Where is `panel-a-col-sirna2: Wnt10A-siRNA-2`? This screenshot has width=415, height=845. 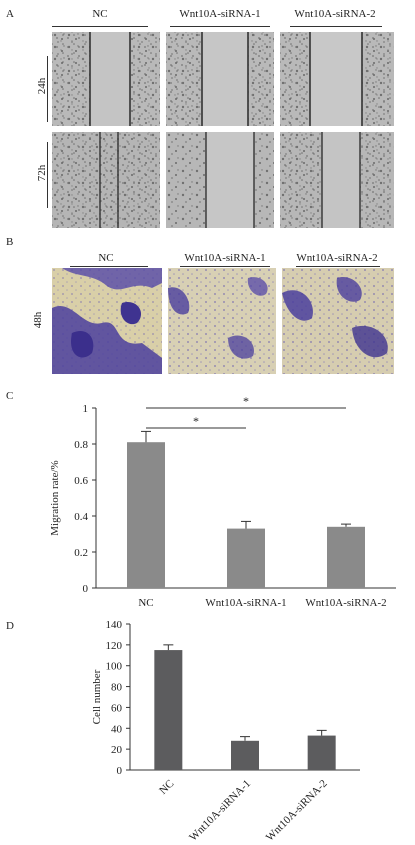 panel-a-col-sirna2: Wnt10A-siRNA-2 is located at coordinates (335, 14).